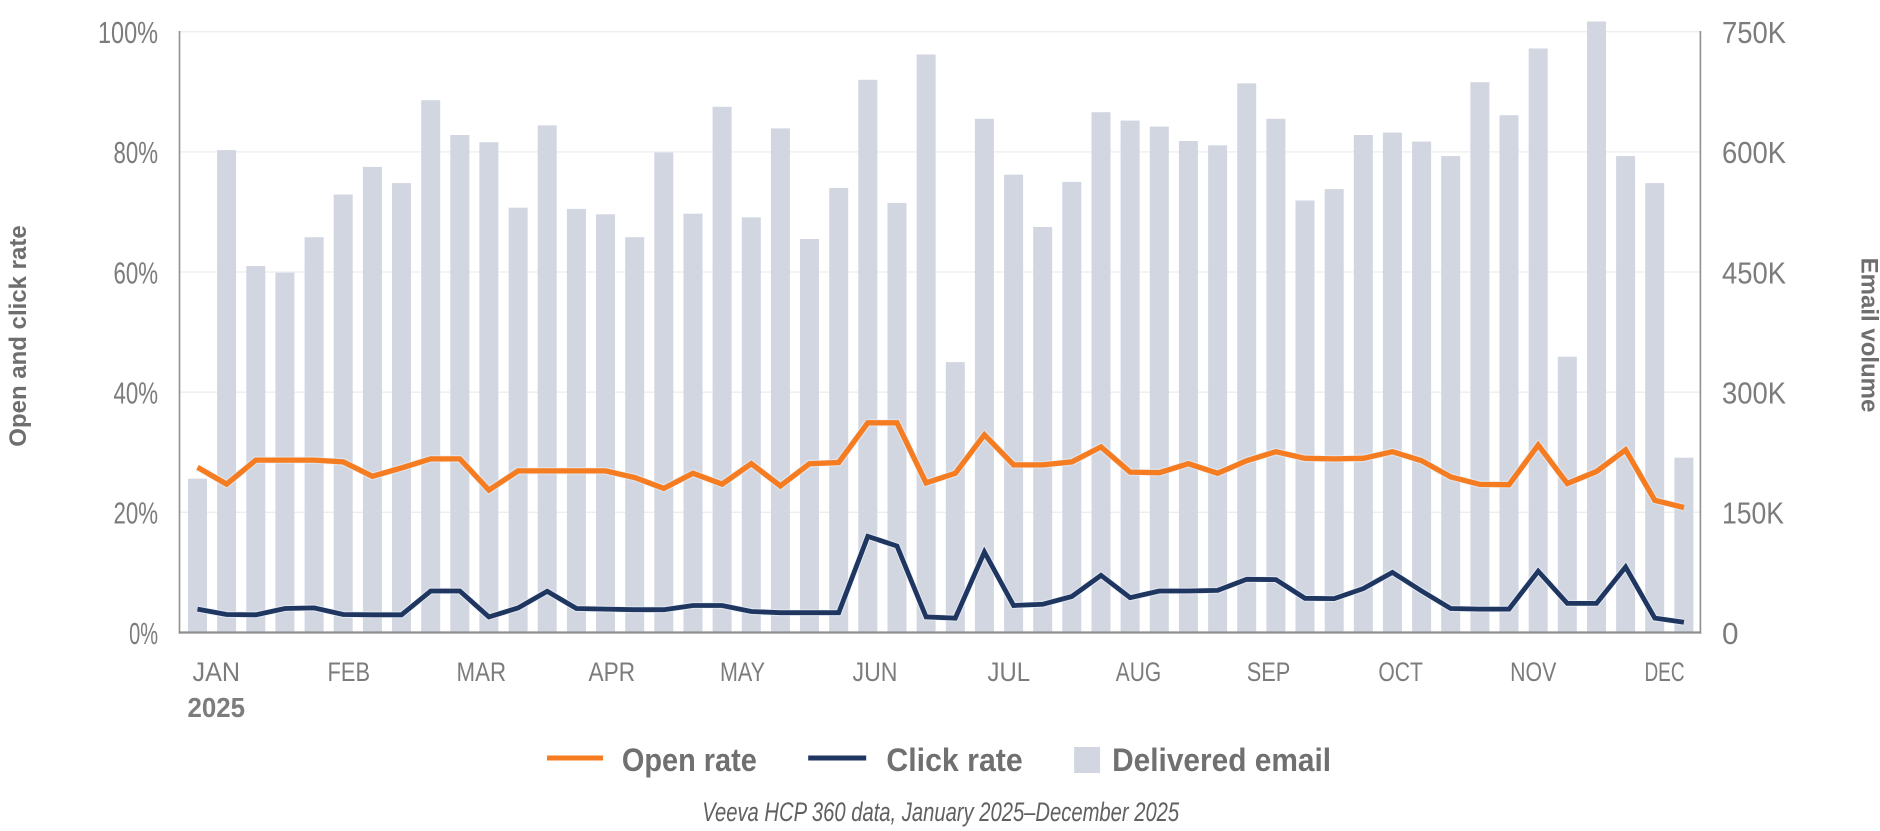  Describe the element at coordinates (136, 152) in the screenshot. I see `svg-text: 80%` at that location.